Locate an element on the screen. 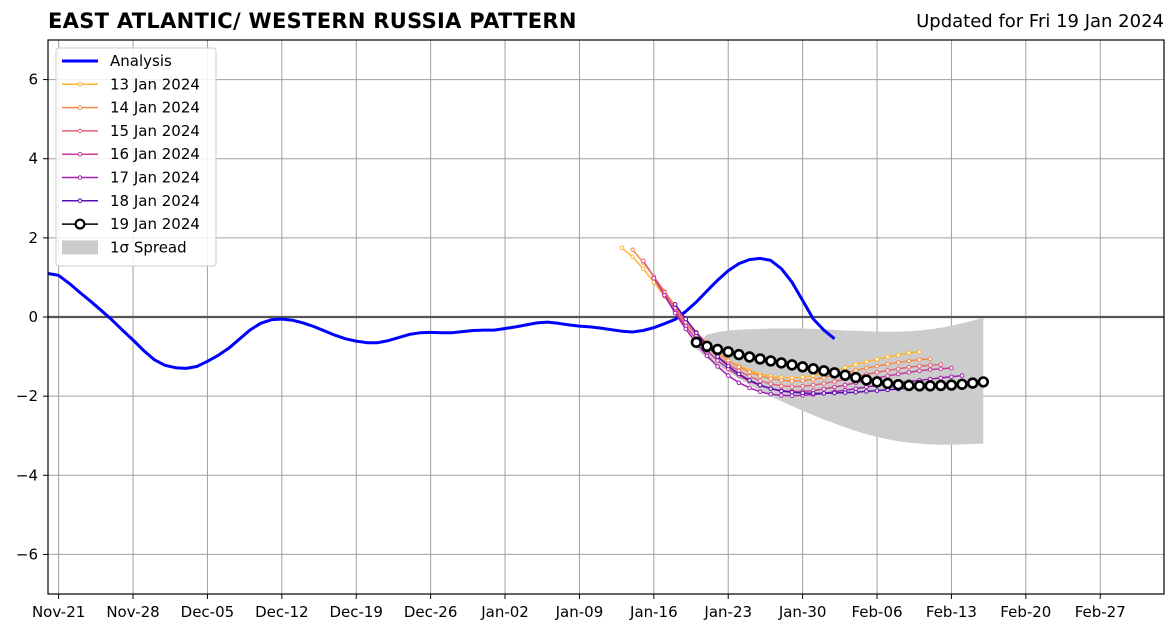 Image resolution: width=1176 pixels, height=633 pixels. legend-entry: 15 Jan 2024 is located at coordinates (131, 131).